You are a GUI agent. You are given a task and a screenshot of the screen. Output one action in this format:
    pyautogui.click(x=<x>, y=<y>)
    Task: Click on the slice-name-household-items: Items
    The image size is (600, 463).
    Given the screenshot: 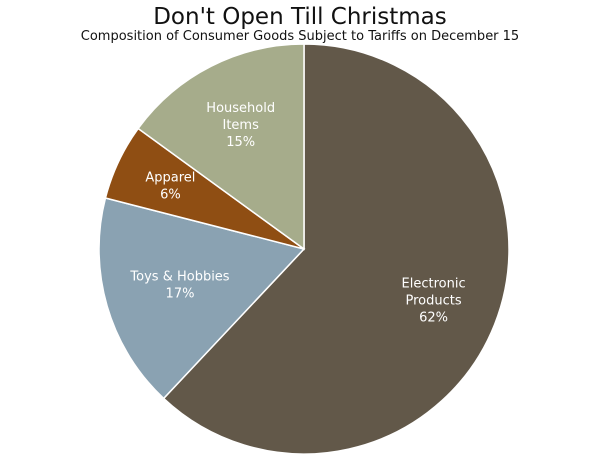 What is the action you would take?
    pyautogui.click(x=241, y=125)
    